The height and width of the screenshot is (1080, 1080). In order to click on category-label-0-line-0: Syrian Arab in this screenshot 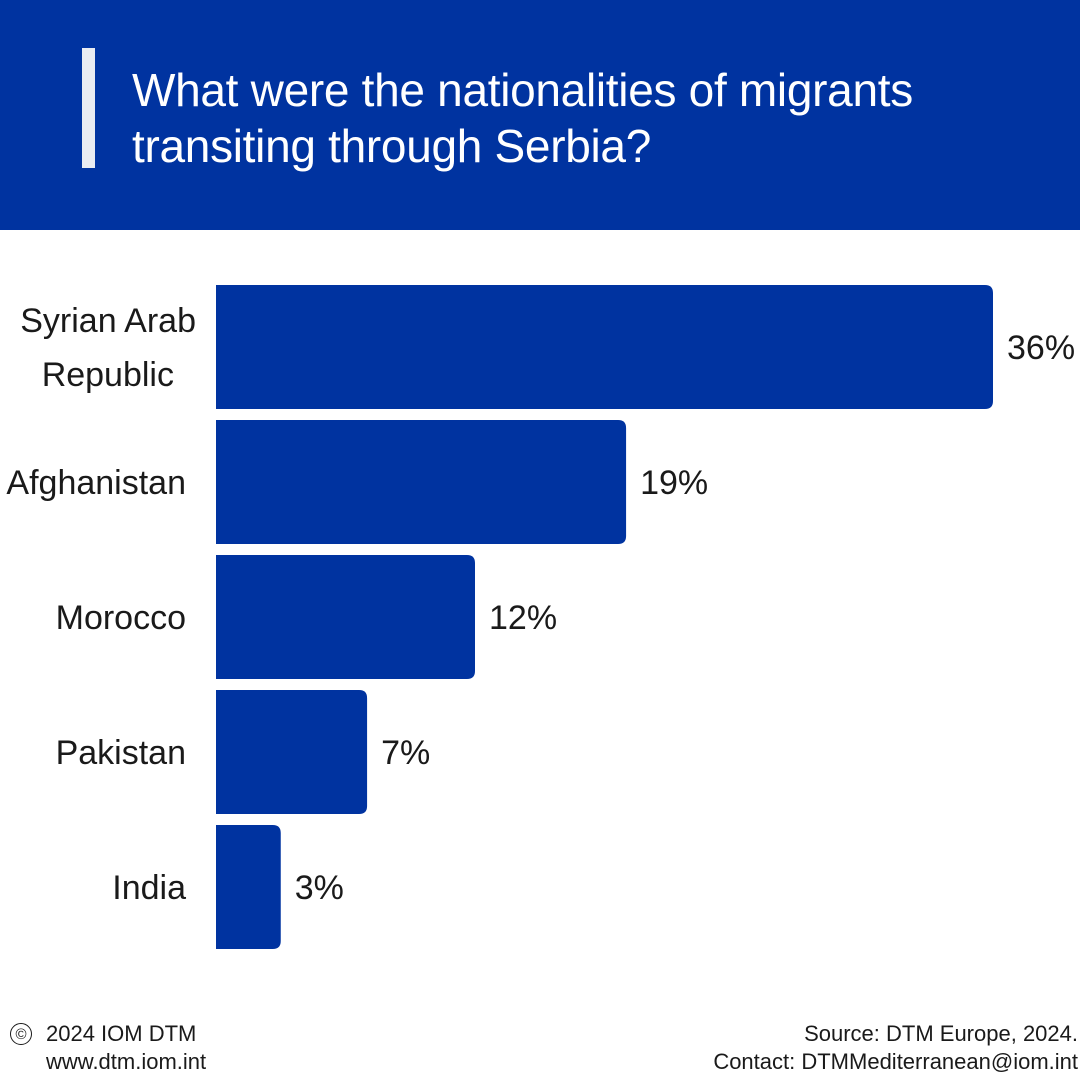, I will do `click(108, 321)`.